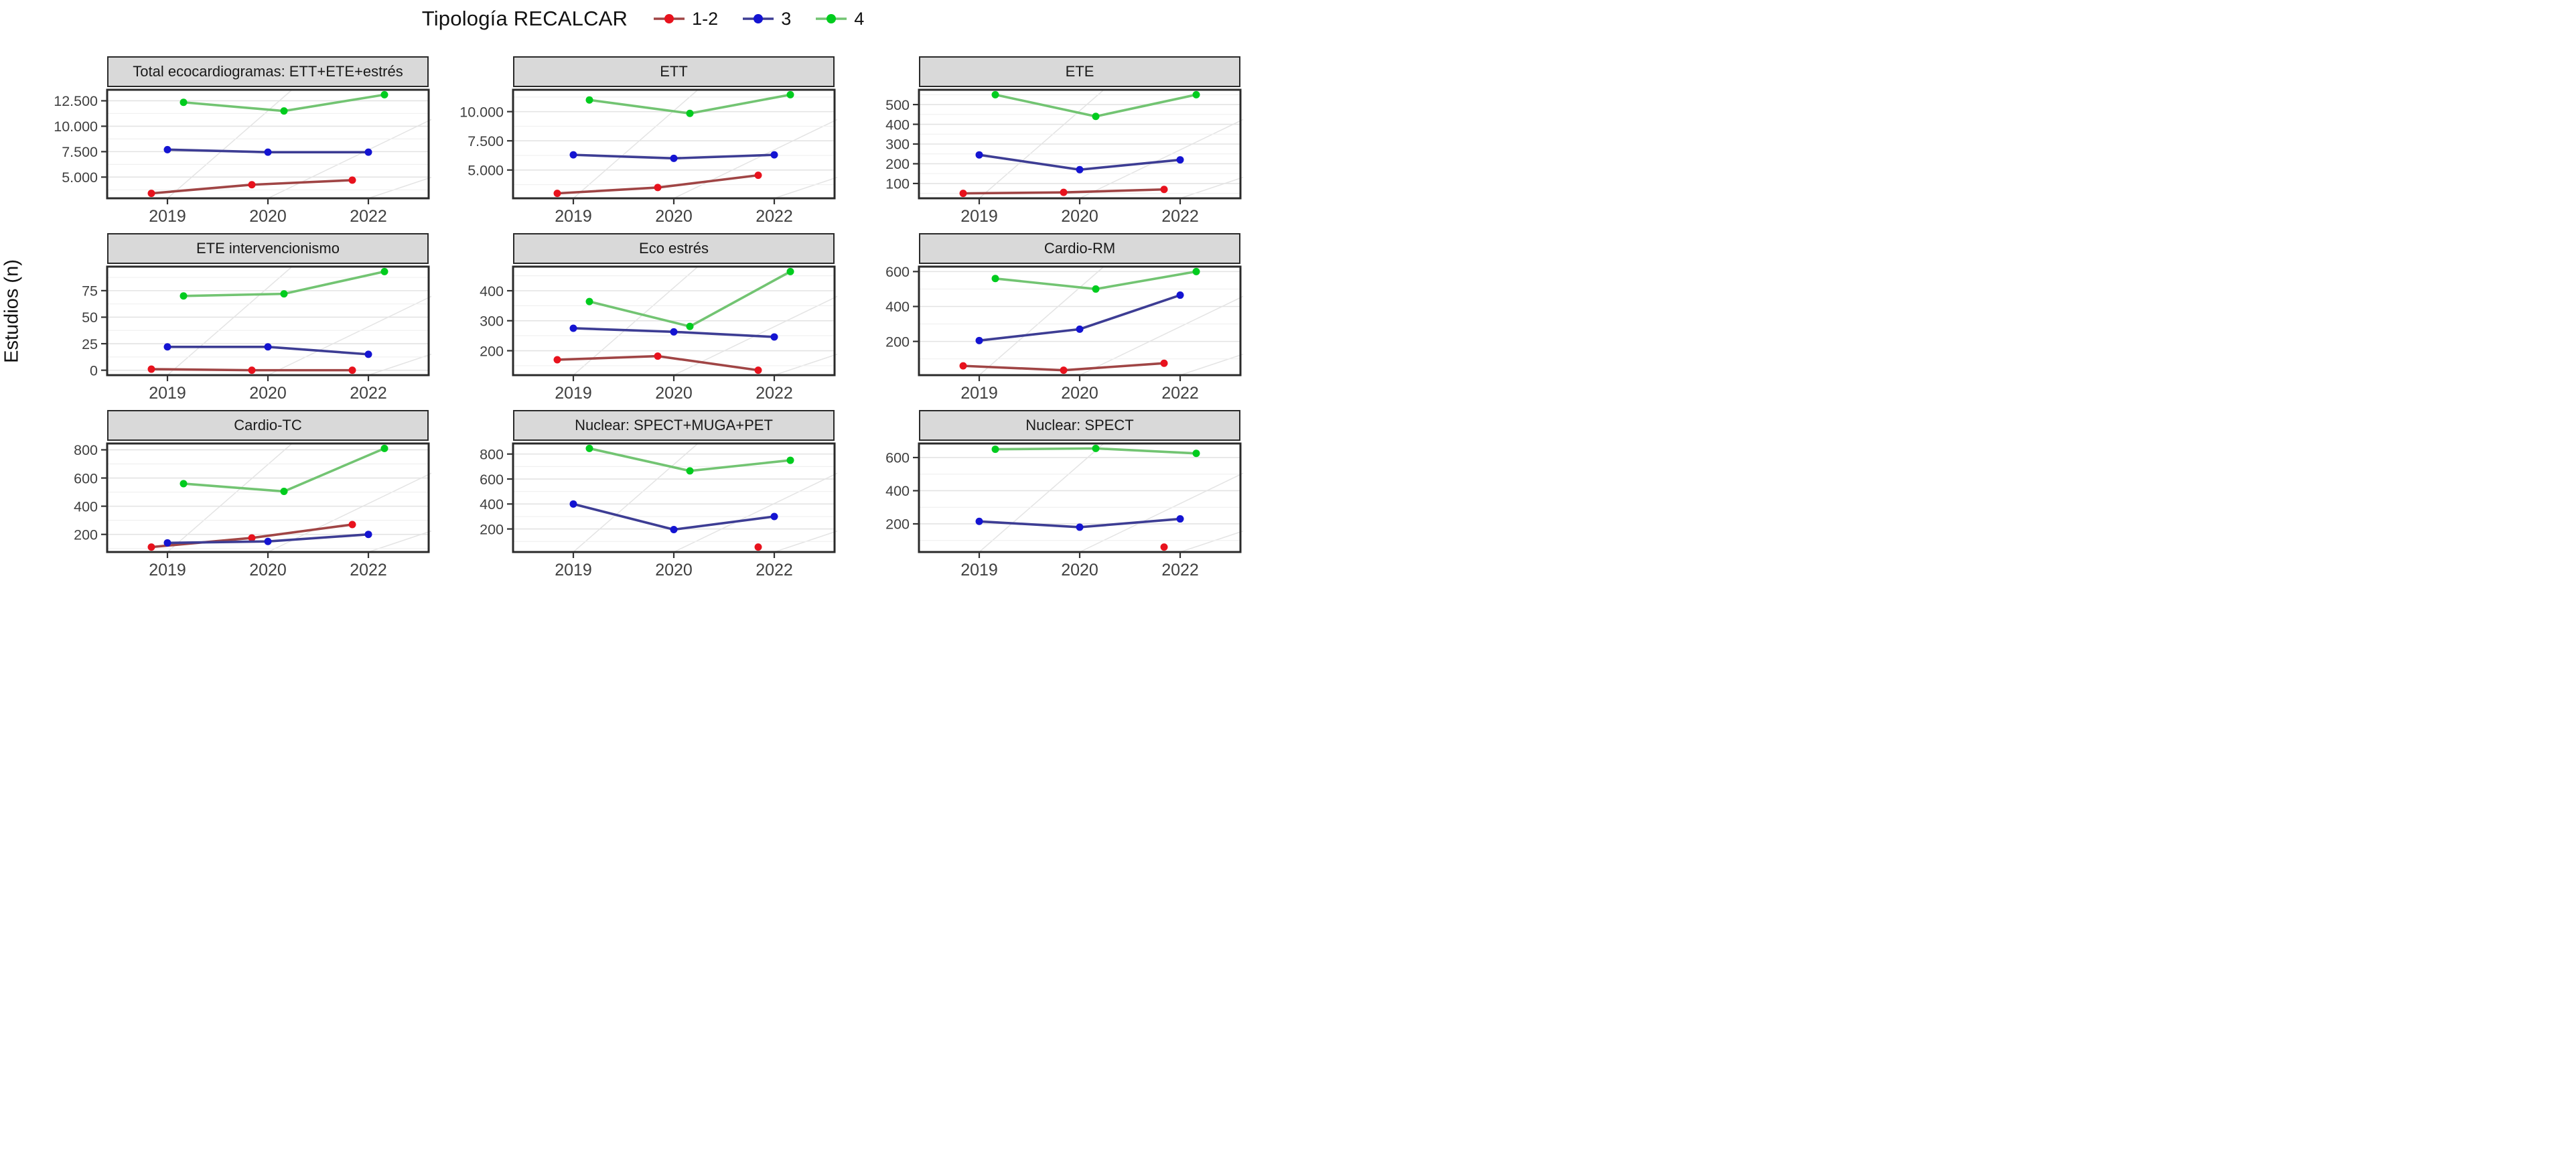 The width and height of the screenshot is (2576, 1167). Describe the element at coordinates (1079, 71) in the screenshot. I see `panel-title: ETE` at that location.